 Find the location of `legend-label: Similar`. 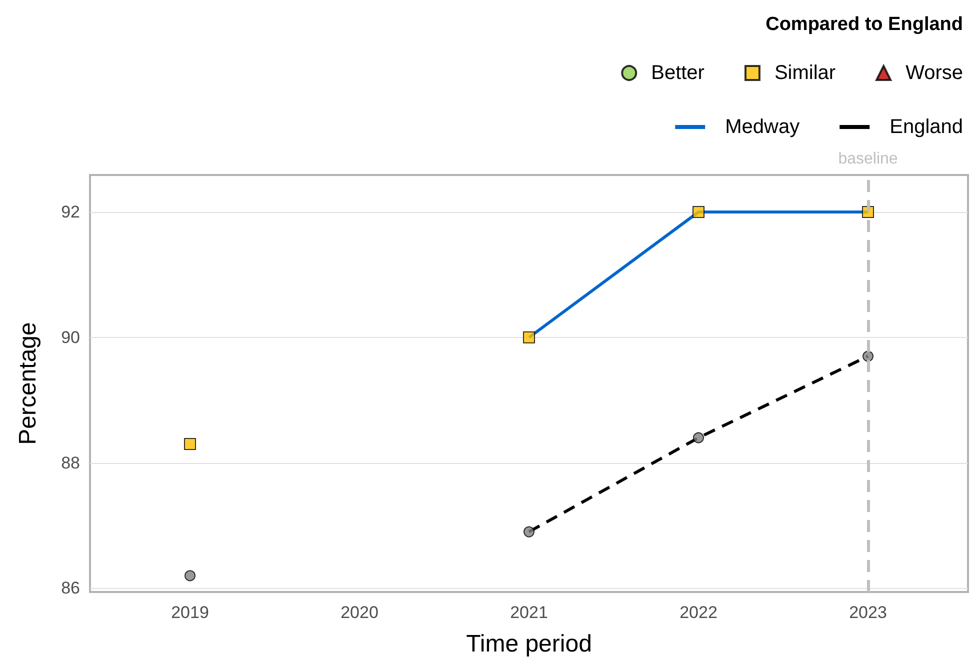

legend-label: Similar is located at coordinates (805, 73).